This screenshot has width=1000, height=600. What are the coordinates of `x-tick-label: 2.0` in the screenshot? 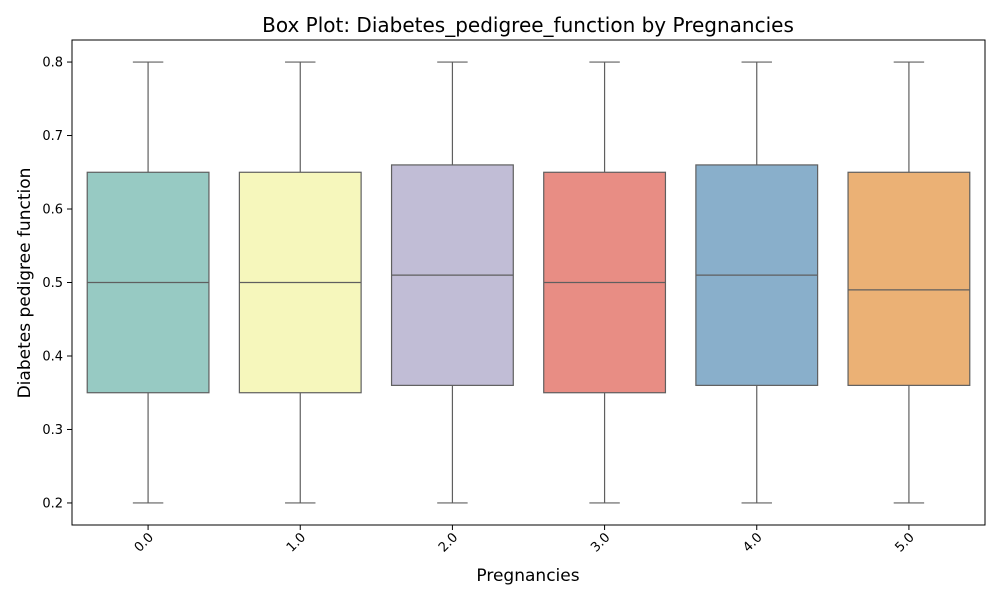 It's located at (448, 542).